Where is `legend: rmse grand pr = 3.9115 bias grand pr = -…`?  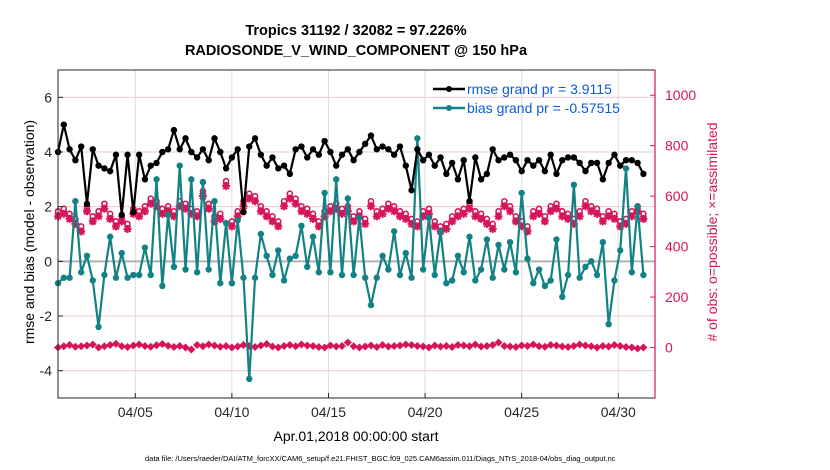
legend: rmse grand pr = 3.9115 bias grand pr = -… is located at coordinates (526, 98).